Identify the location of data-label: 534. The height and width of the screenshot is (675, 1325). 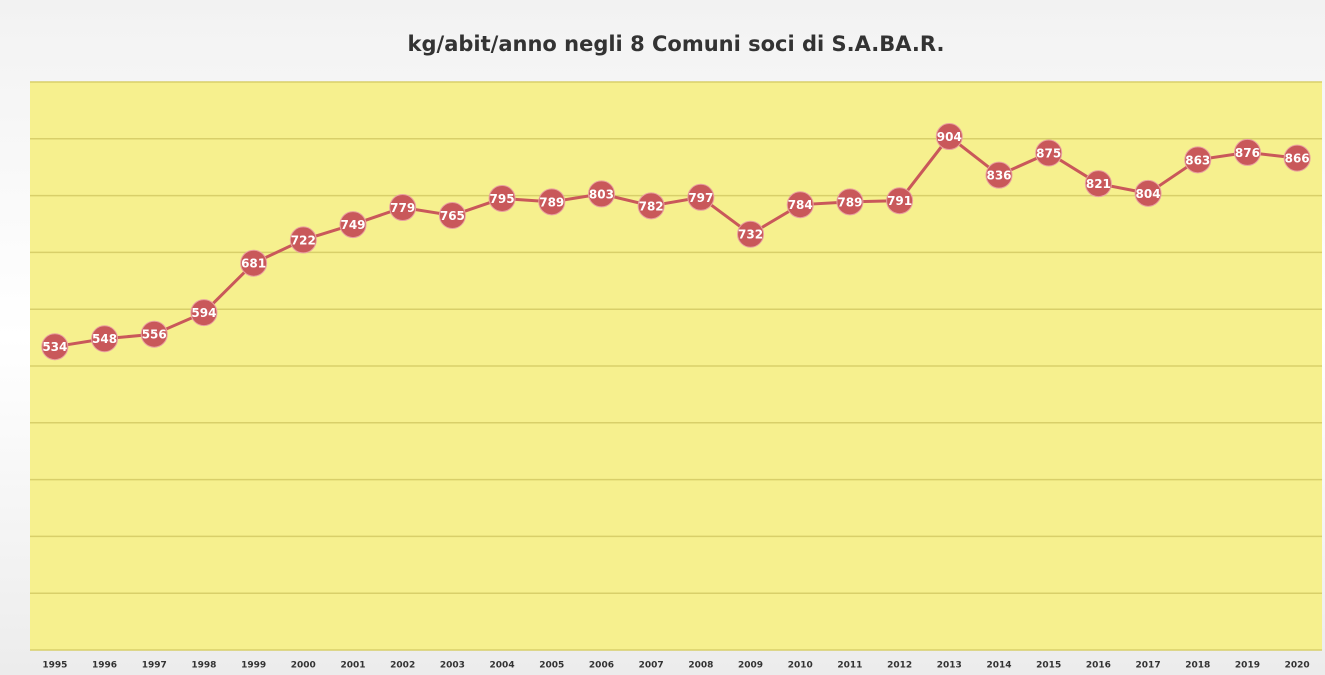
(54, 347).